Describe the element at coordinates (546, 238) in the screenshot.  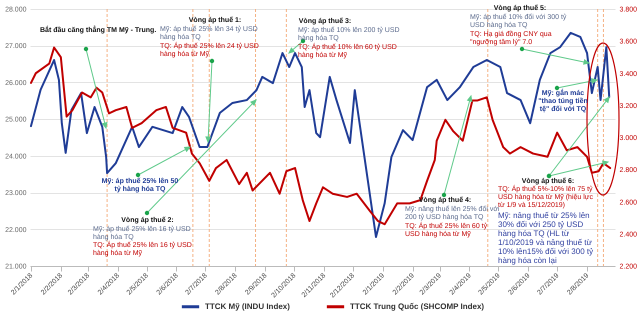
I see `annotation: Mỹ: nâng thuế từ 25% lên 30% đối với 250 tỷ USD hàng hóa TQ (HL từ 1/10/2019 và nâng thuế từ 10% lên15% đối với 300 tỷ hàng hóa còn lại` at that location.